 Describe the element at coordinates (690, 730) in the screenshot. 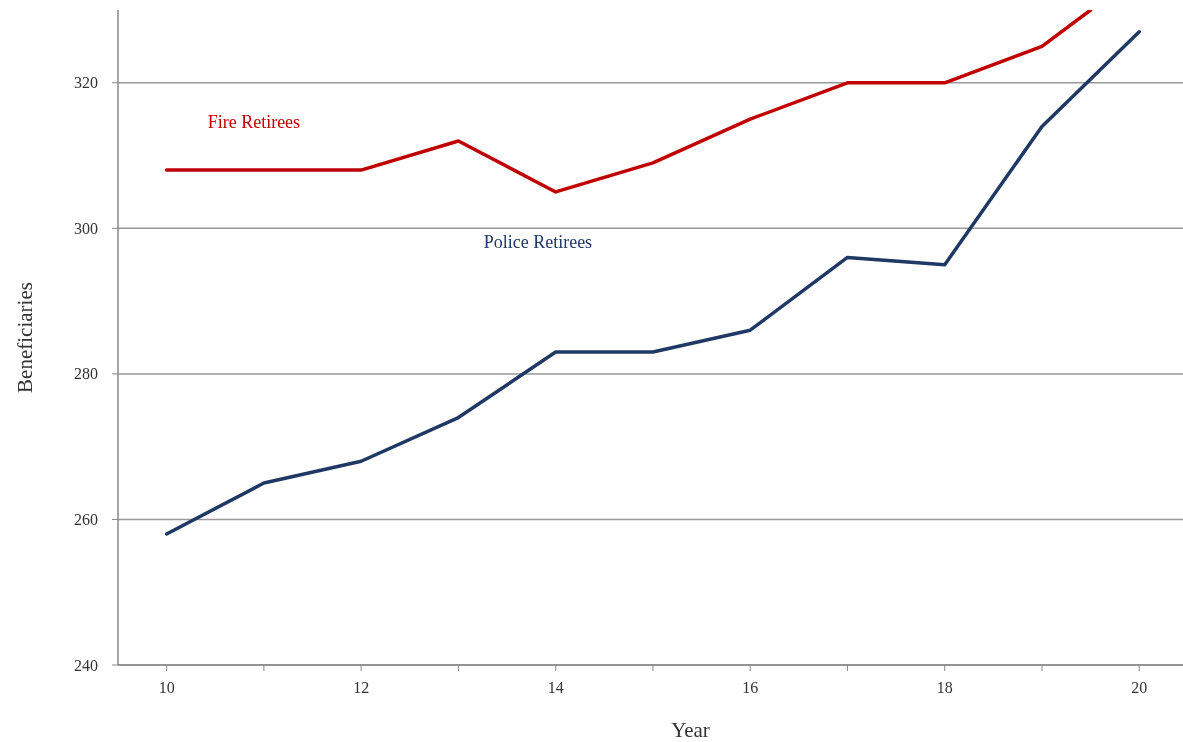

I see `x-axis-title: Year` at that location.